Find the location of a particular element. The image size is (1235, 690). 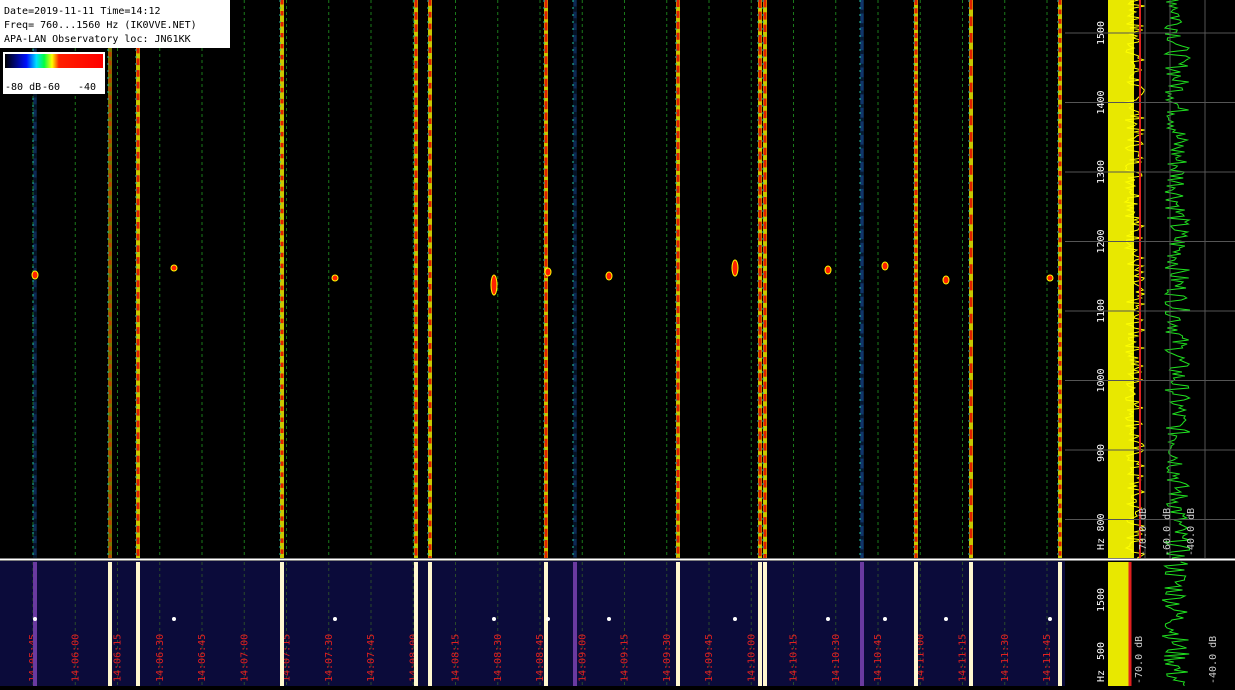

info-line: Date=2019-11-11 Time=14:12 is located at coordinates (82, 11).